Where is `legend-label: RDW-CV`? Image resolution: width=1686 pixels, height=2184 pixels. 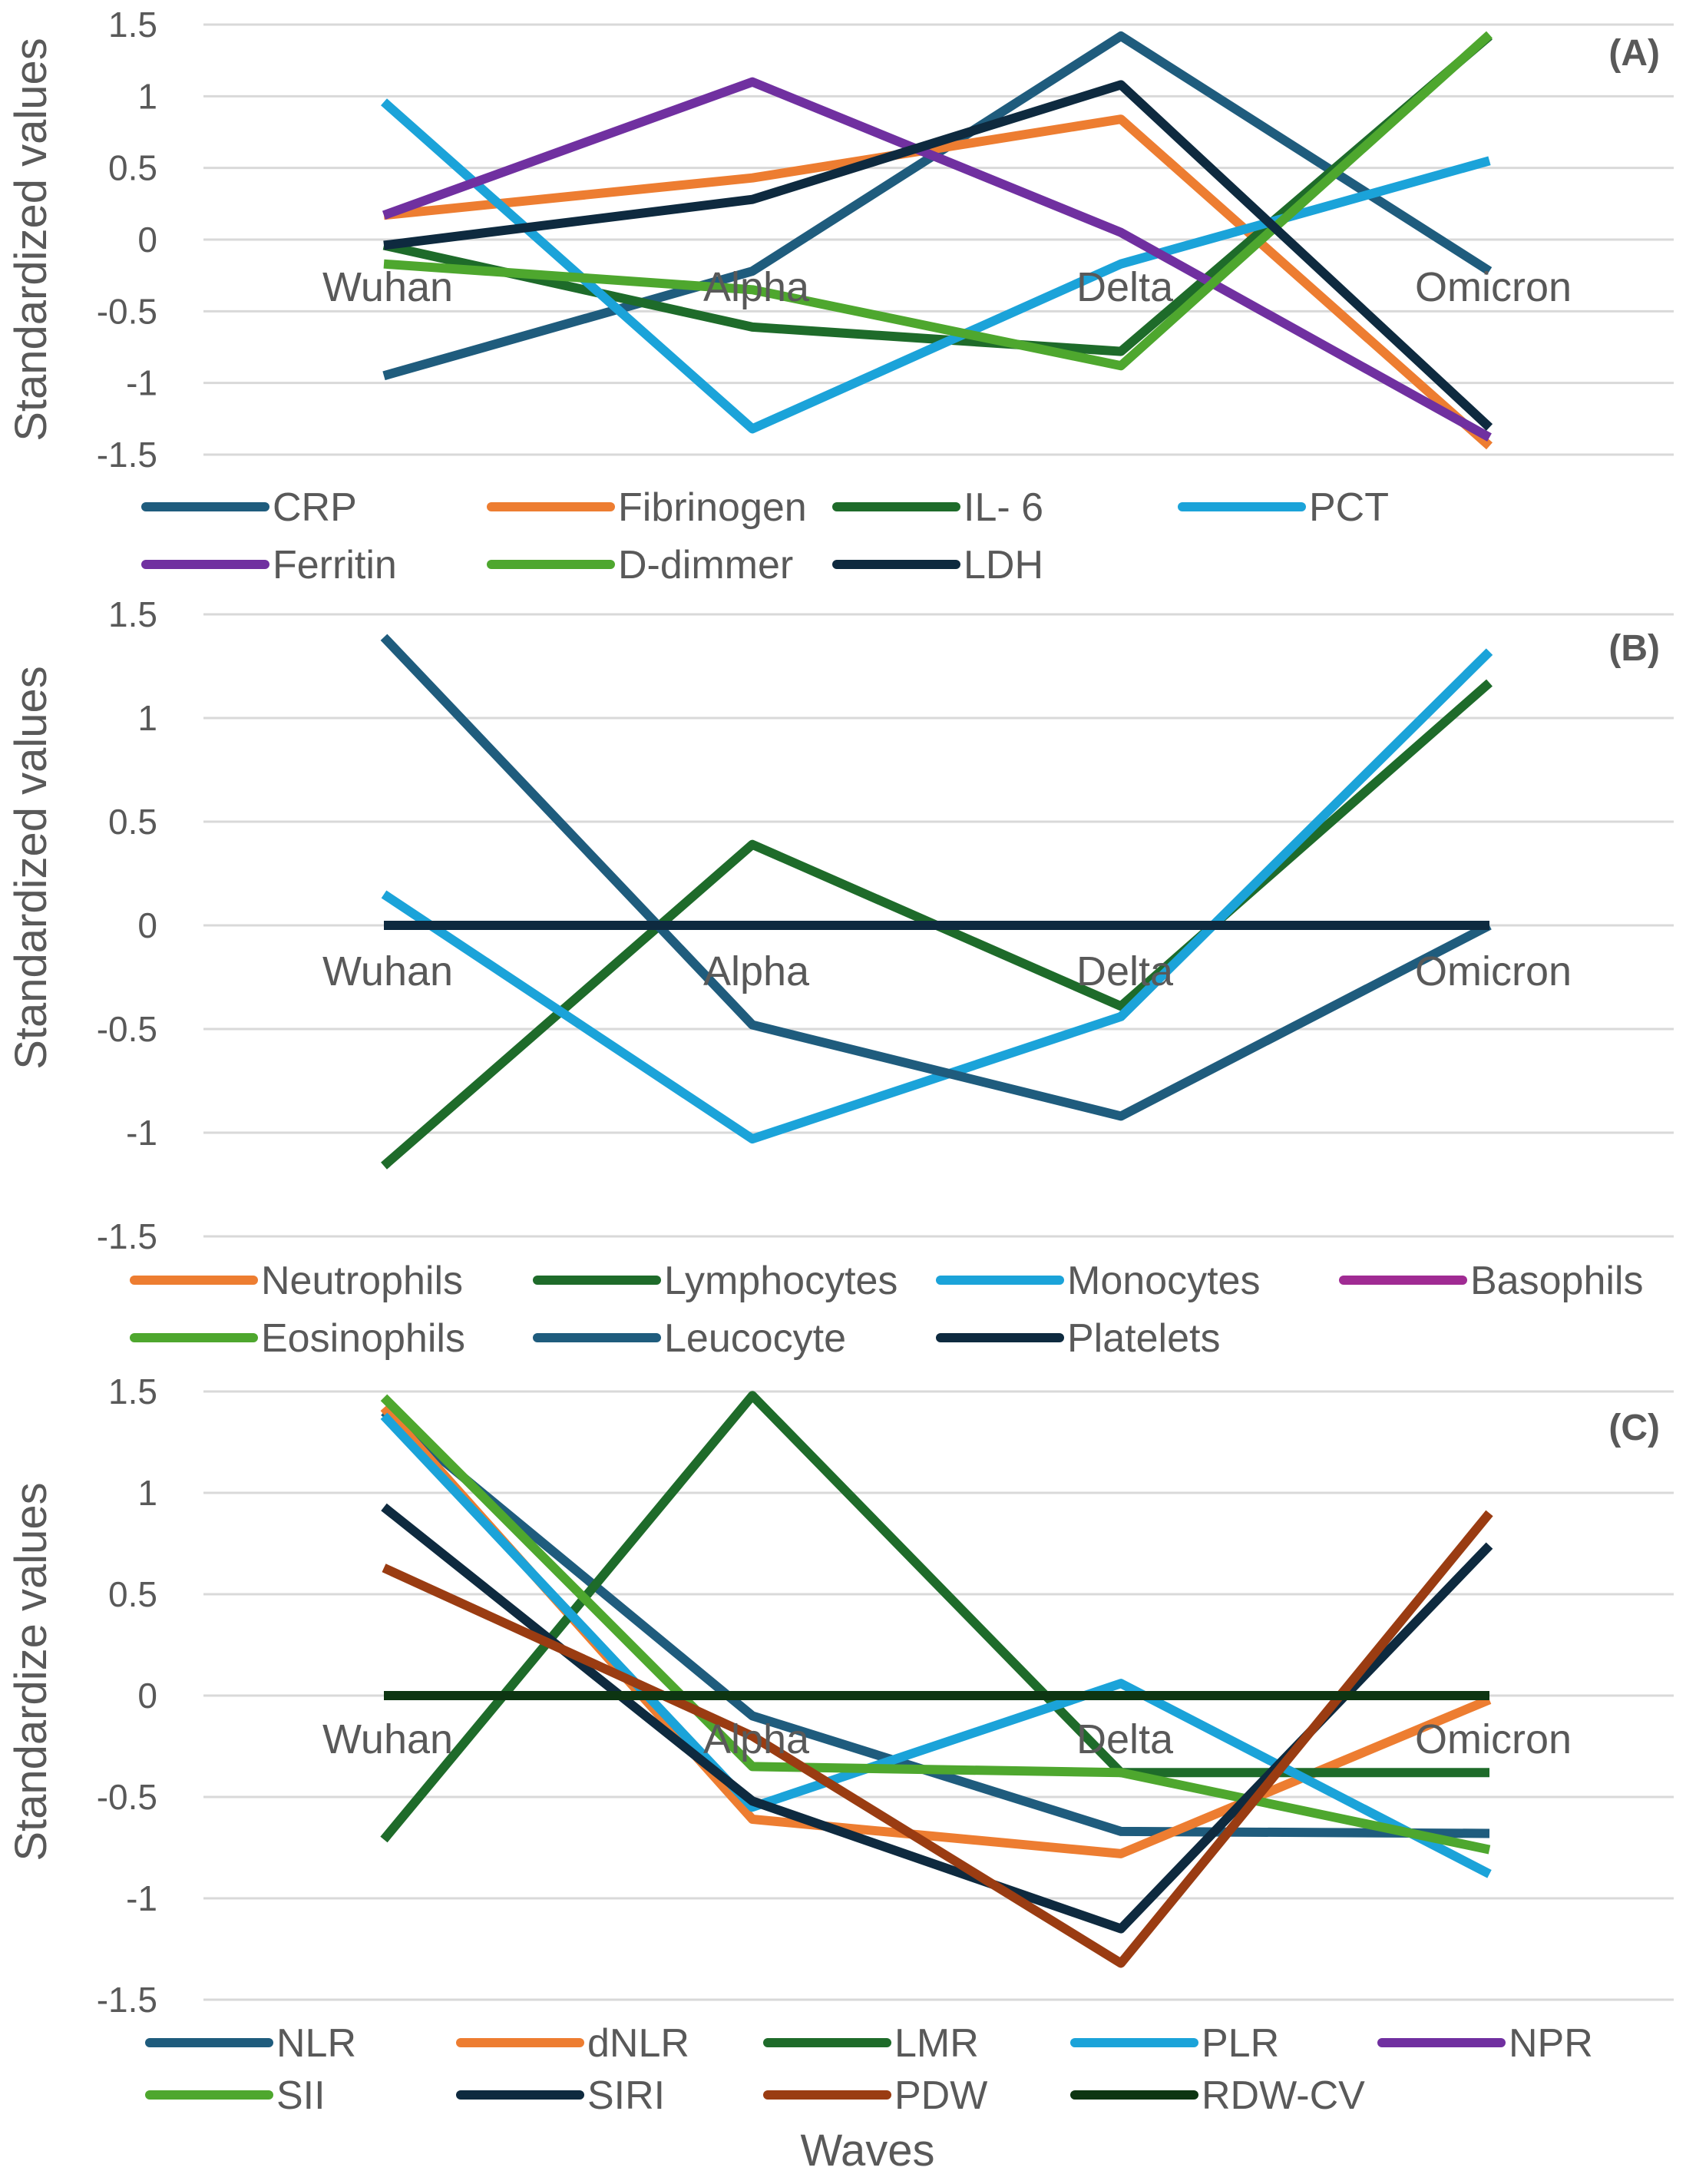
legend-label: RDW-CV is located at coordinates (1283, 2095).